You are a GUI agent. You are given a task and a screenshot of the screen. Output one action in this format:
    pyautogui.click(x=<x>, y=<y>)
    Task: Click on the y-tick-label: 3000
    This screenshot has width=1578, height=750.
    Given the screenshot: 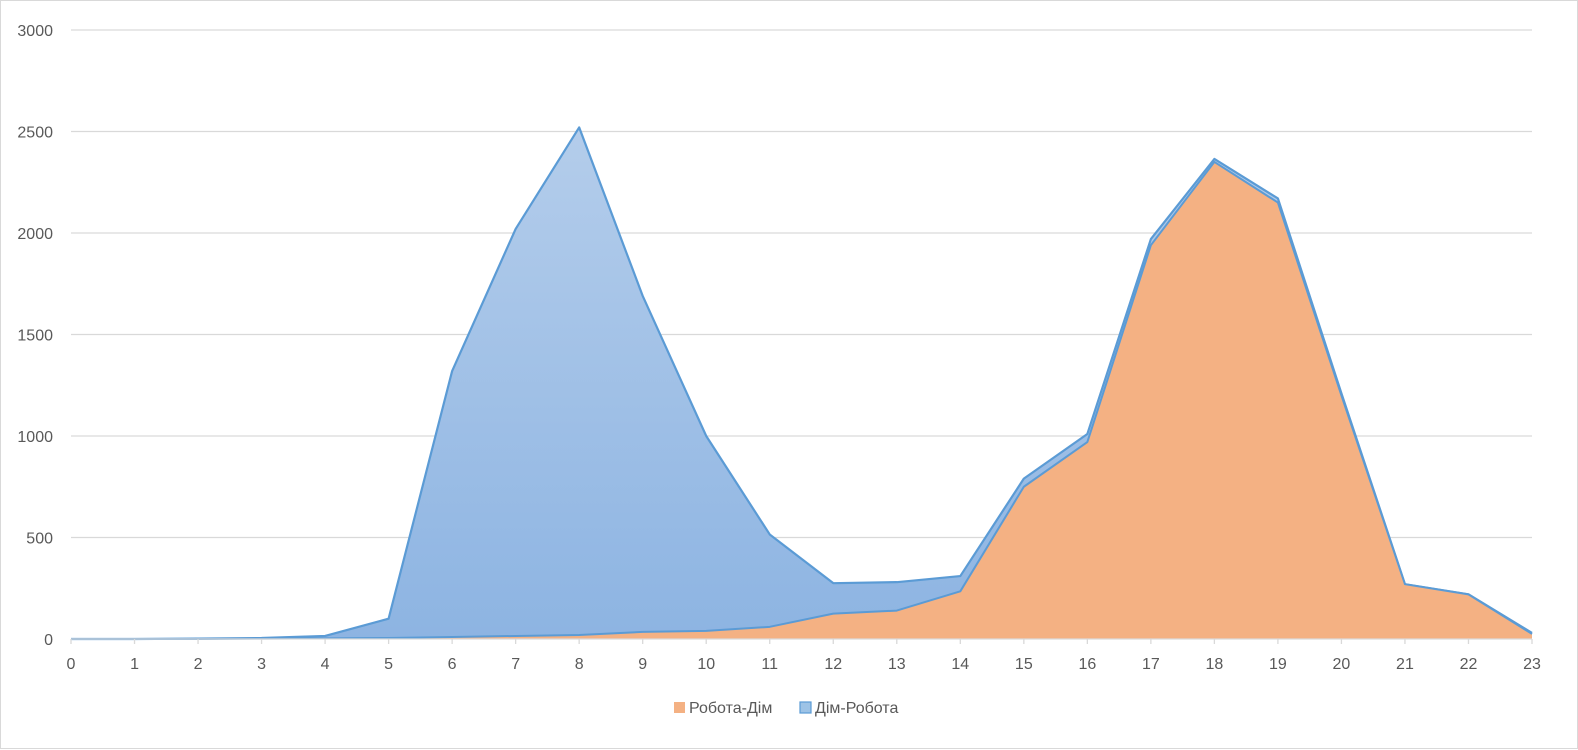 What is the action you would take?
    pyautogui.click(x=35, y=31)
    